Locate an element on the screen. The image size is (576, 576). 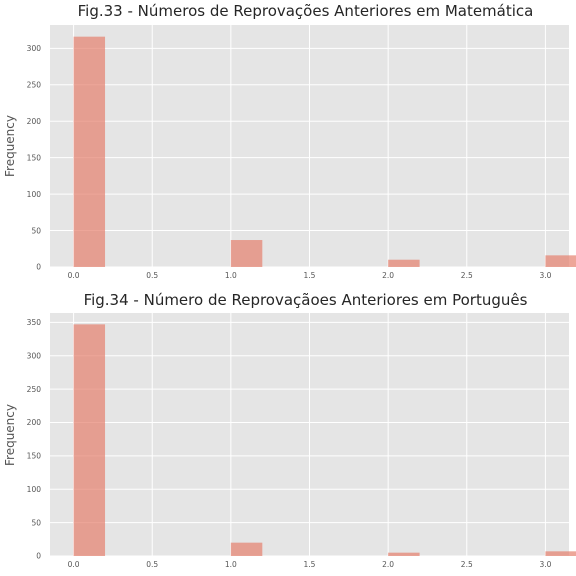
chart-1-y-axis-label: Frequency is located at coordinates (10, 146).